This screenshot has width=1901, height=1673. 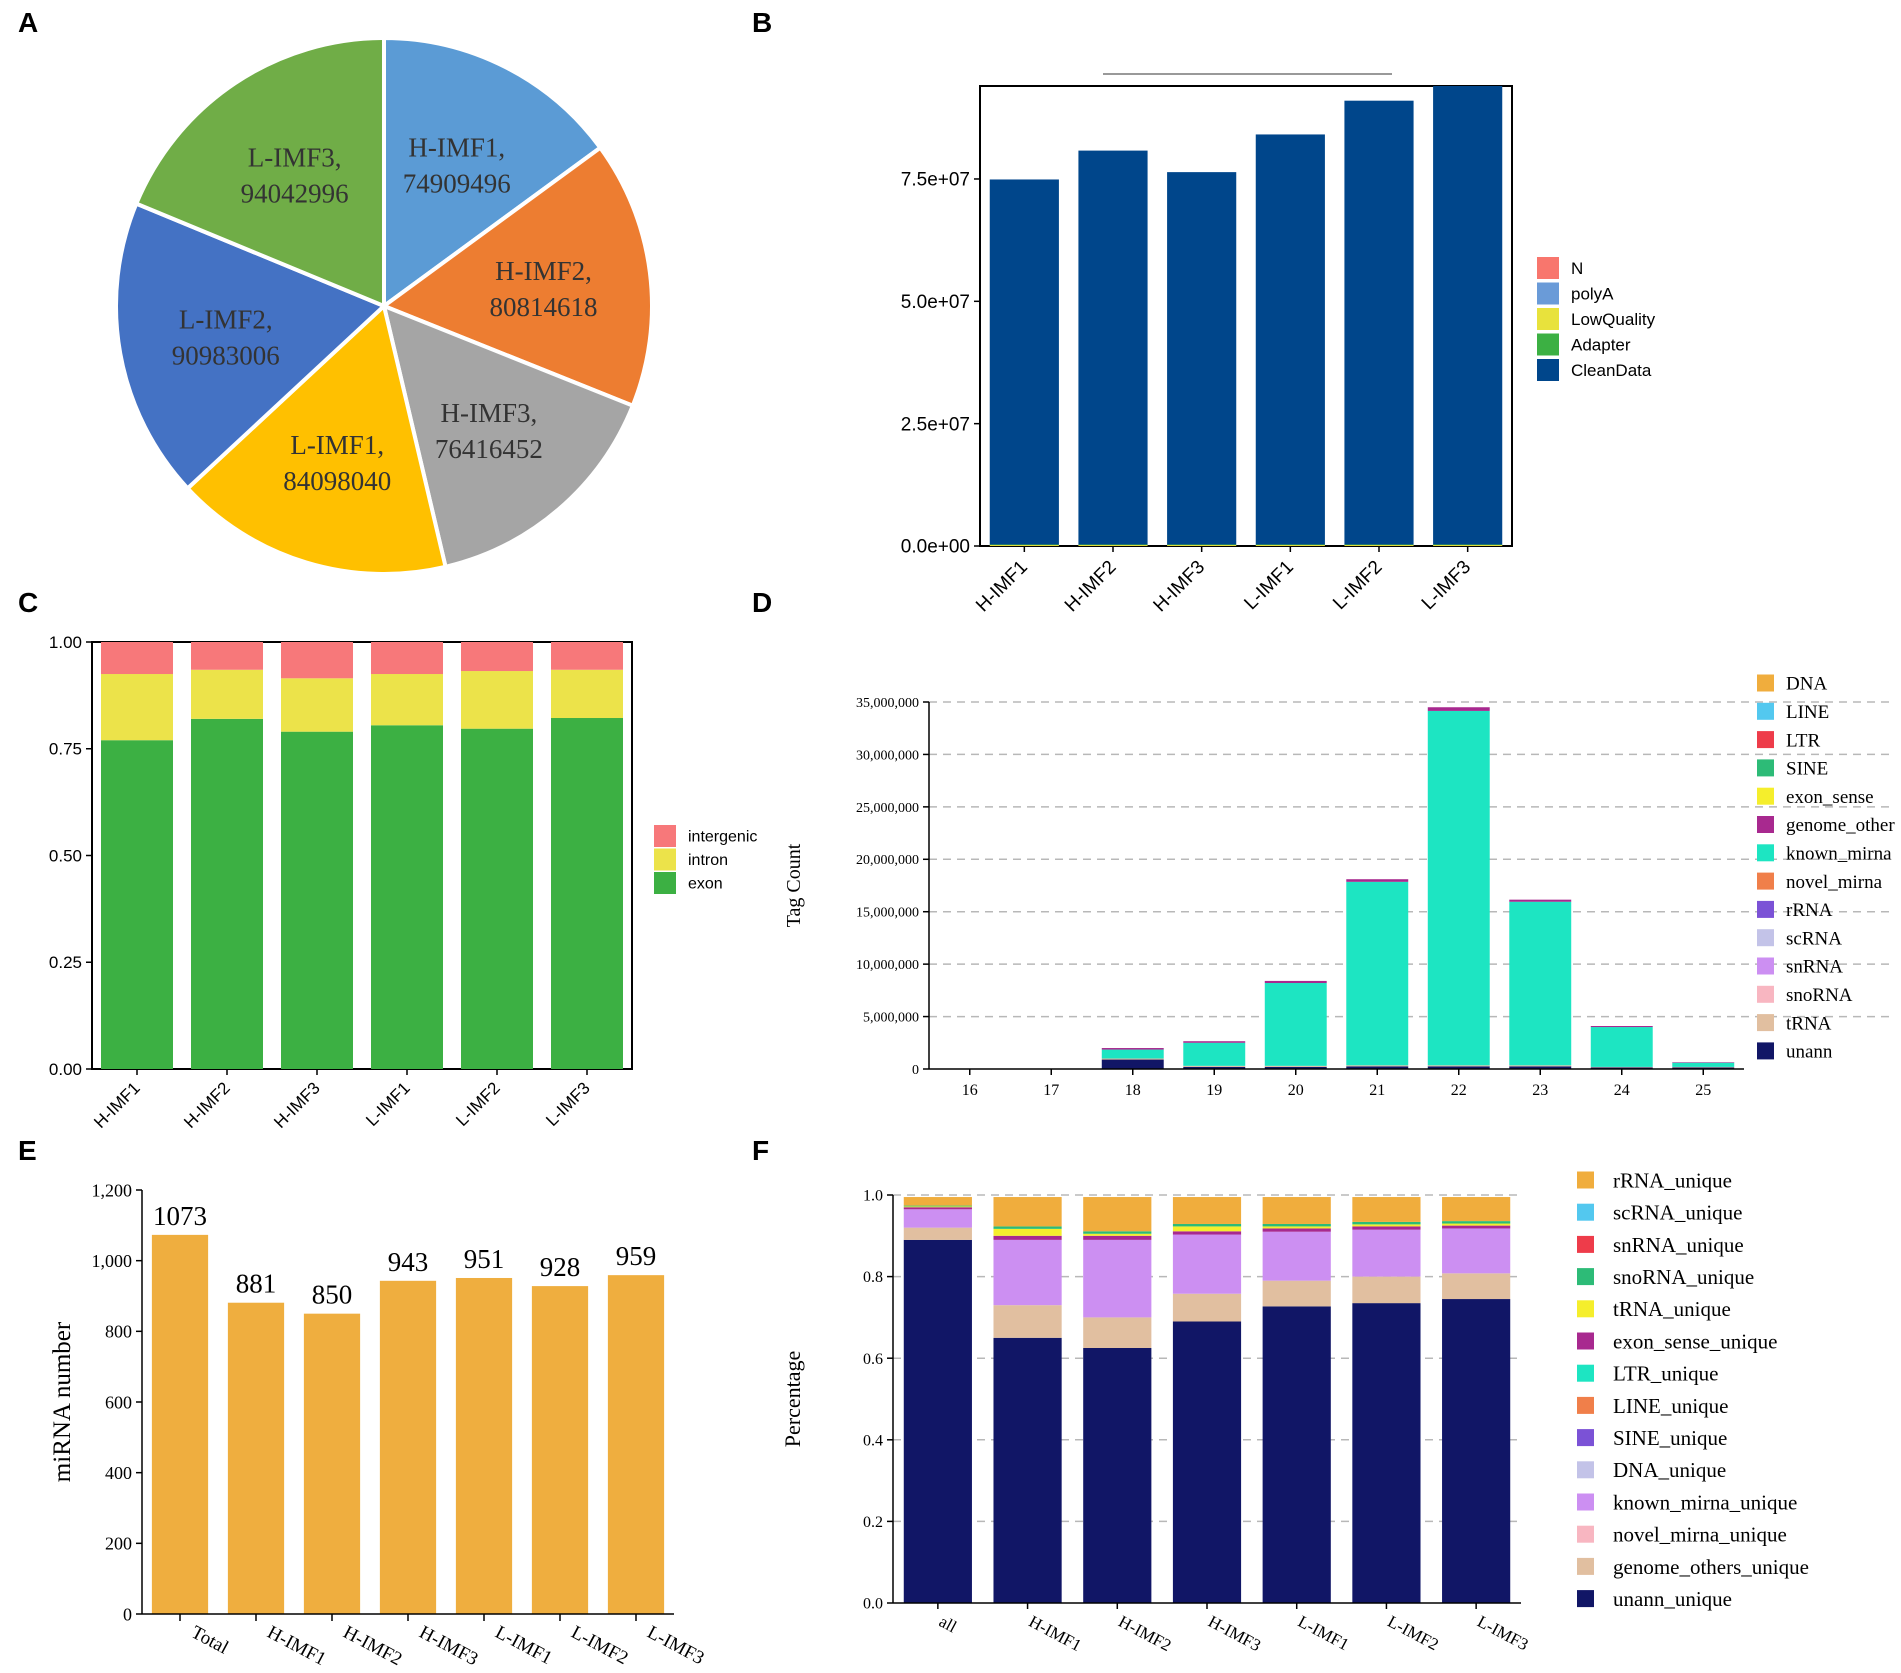 What do you see at coordinates (708, 860) in the screenshot?
I see `legend-label-intron: intron` at bounding box center [708, 860].